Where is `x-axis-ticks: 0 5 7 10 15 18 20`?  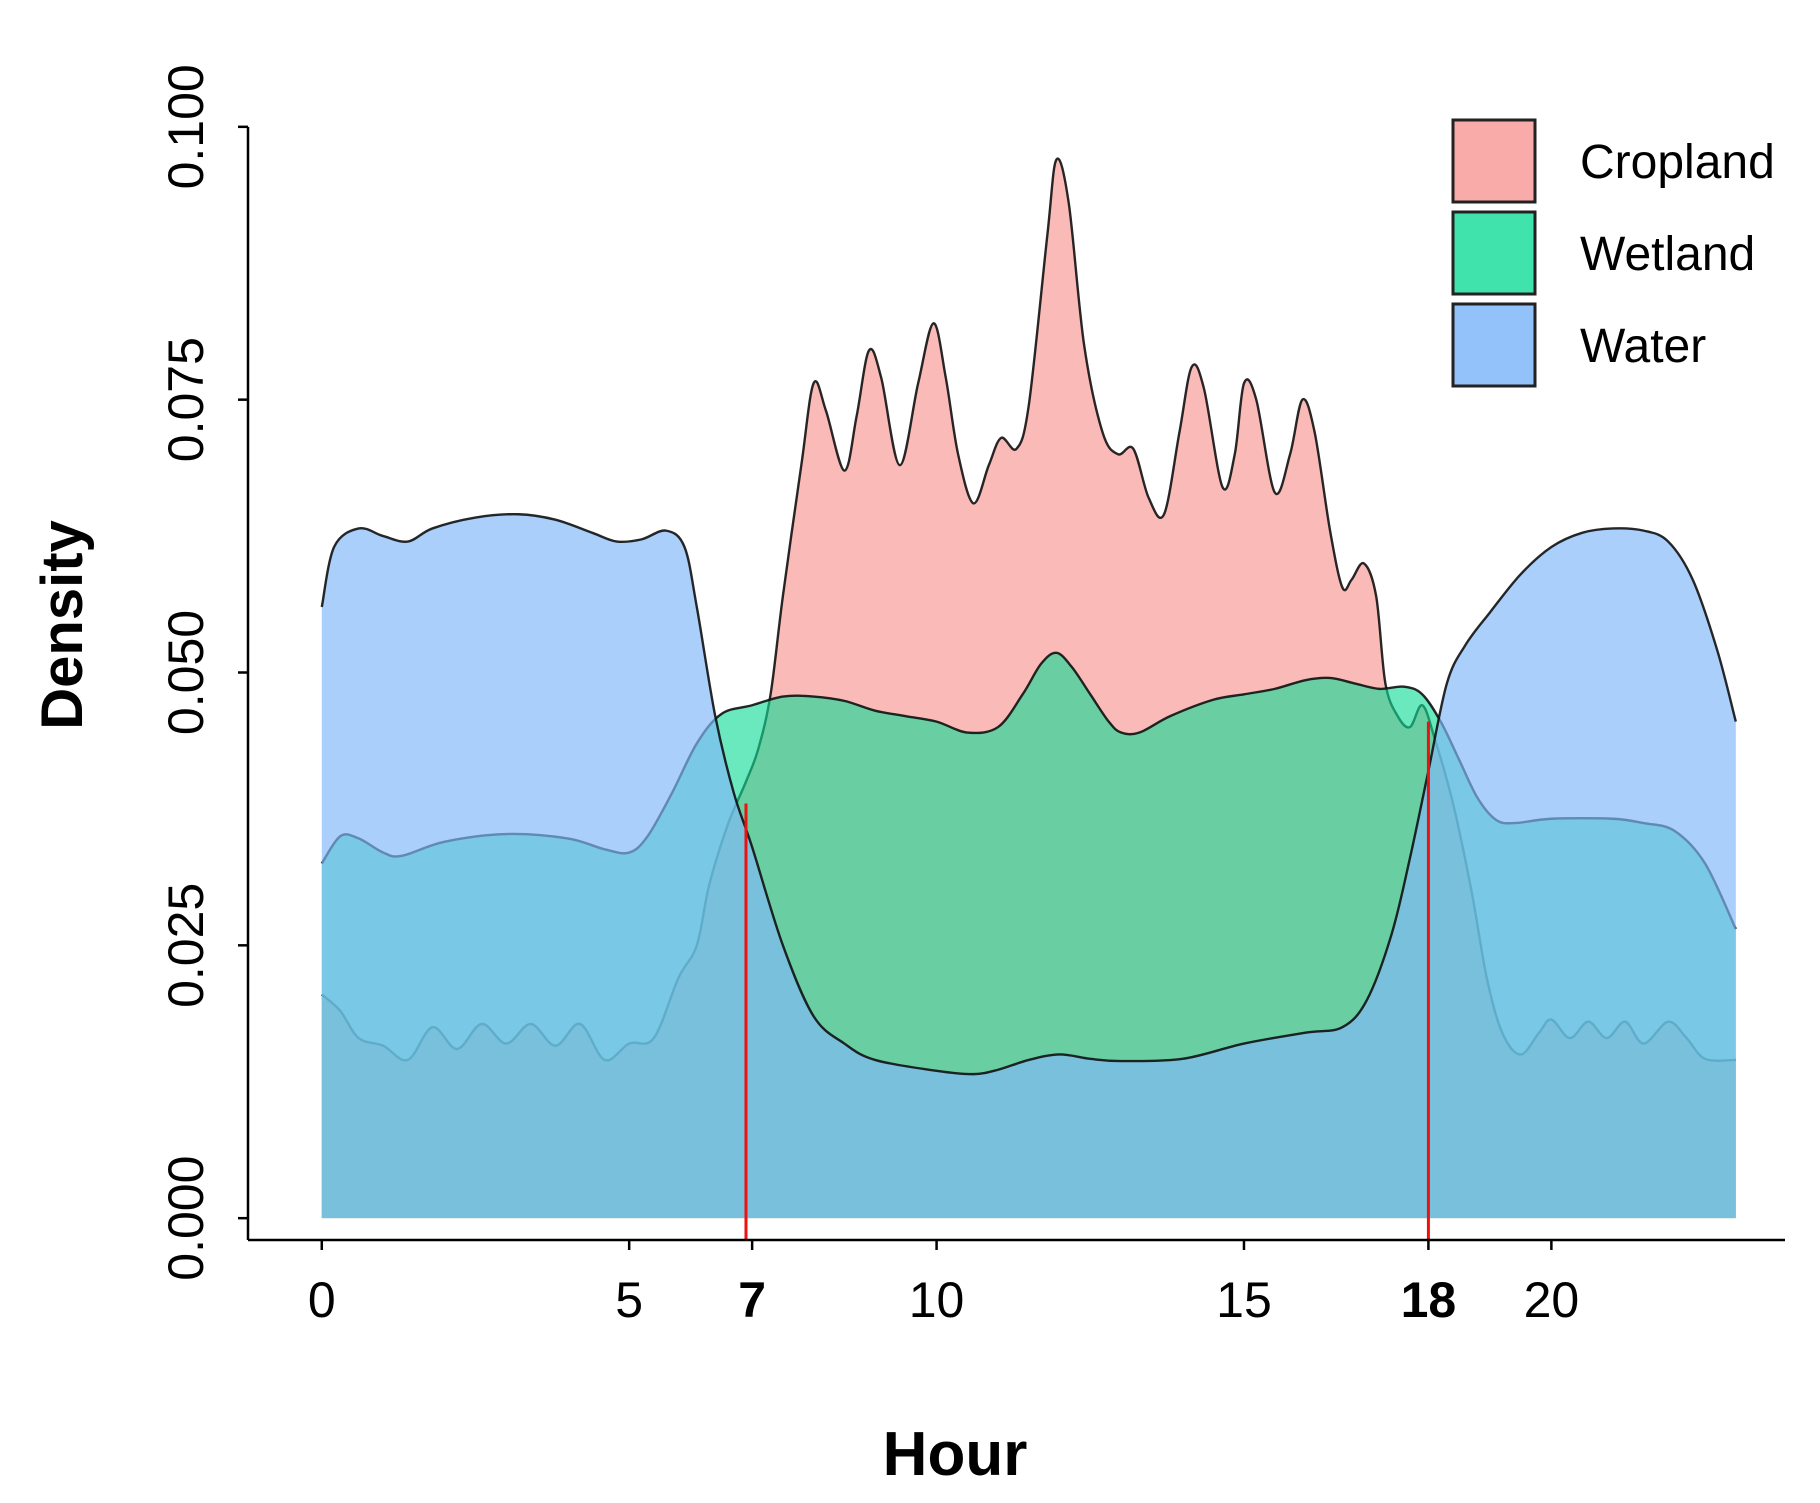
x-axis-ticks: 0 5 7 10 15 18 20 is located at coordinates (943, 1284).